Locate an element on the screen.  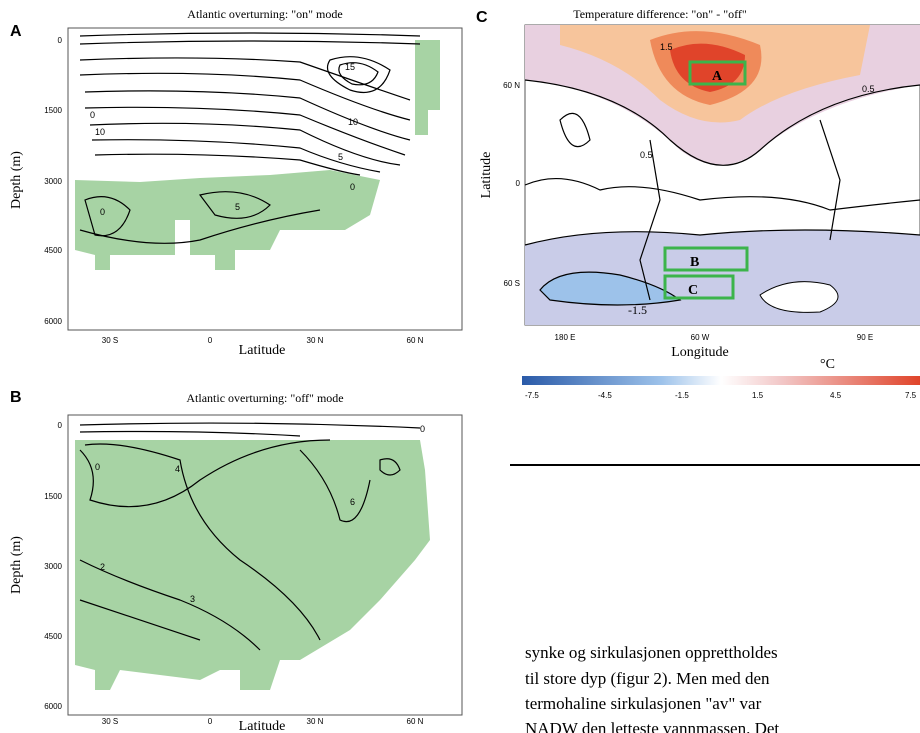
text-line: synke og sirkulasjonen opprettholdes is located at coordinates (651, 652).